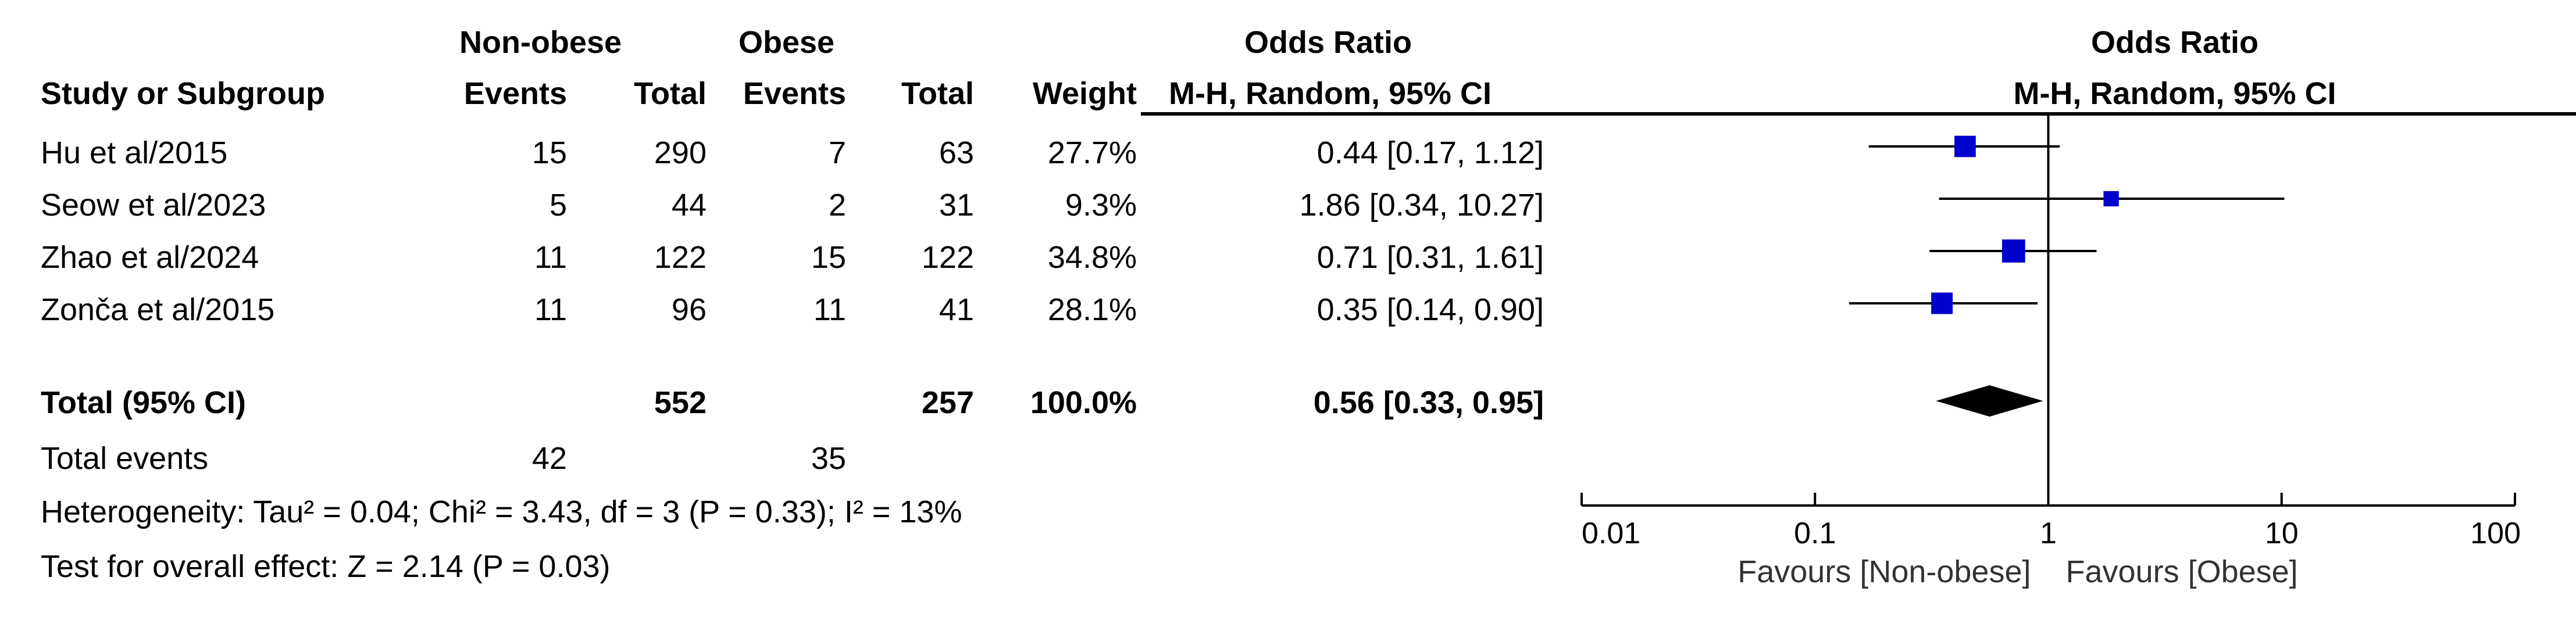 The width and height of the screenshot is (2576, 638). I want to click on study-name: Zhao et al/2024, so click(150, 257).